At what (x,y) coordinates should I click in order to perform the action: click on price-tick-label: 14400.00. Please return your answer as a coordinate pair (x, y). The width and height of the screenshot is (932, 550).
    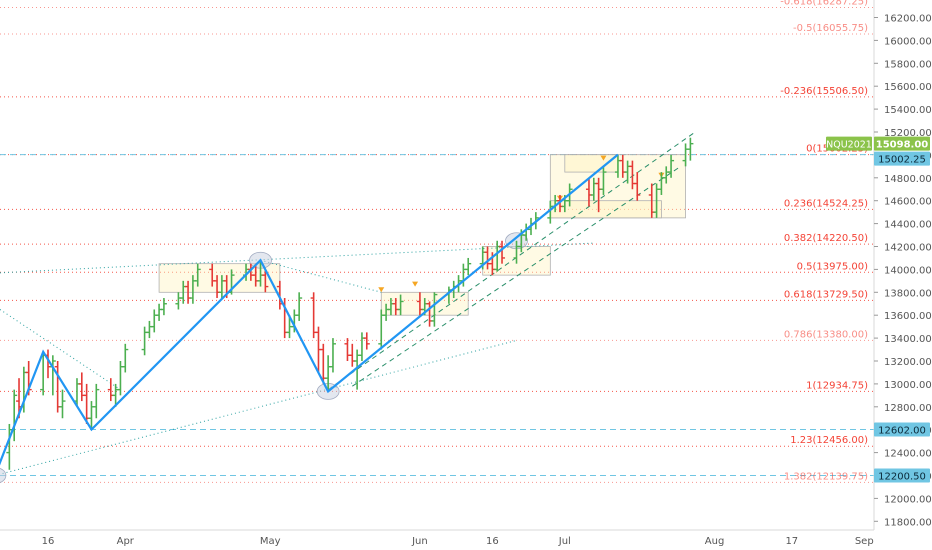
    Looking at the image, I should click on (908, 225).